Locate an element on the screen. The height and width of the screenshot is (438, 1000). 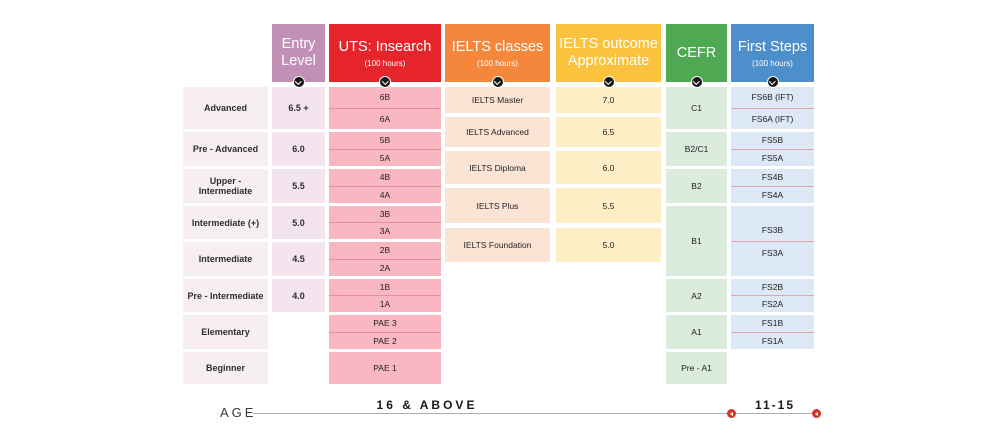
entry-score-cell: 5.0 is located at coordinates (298, 222).